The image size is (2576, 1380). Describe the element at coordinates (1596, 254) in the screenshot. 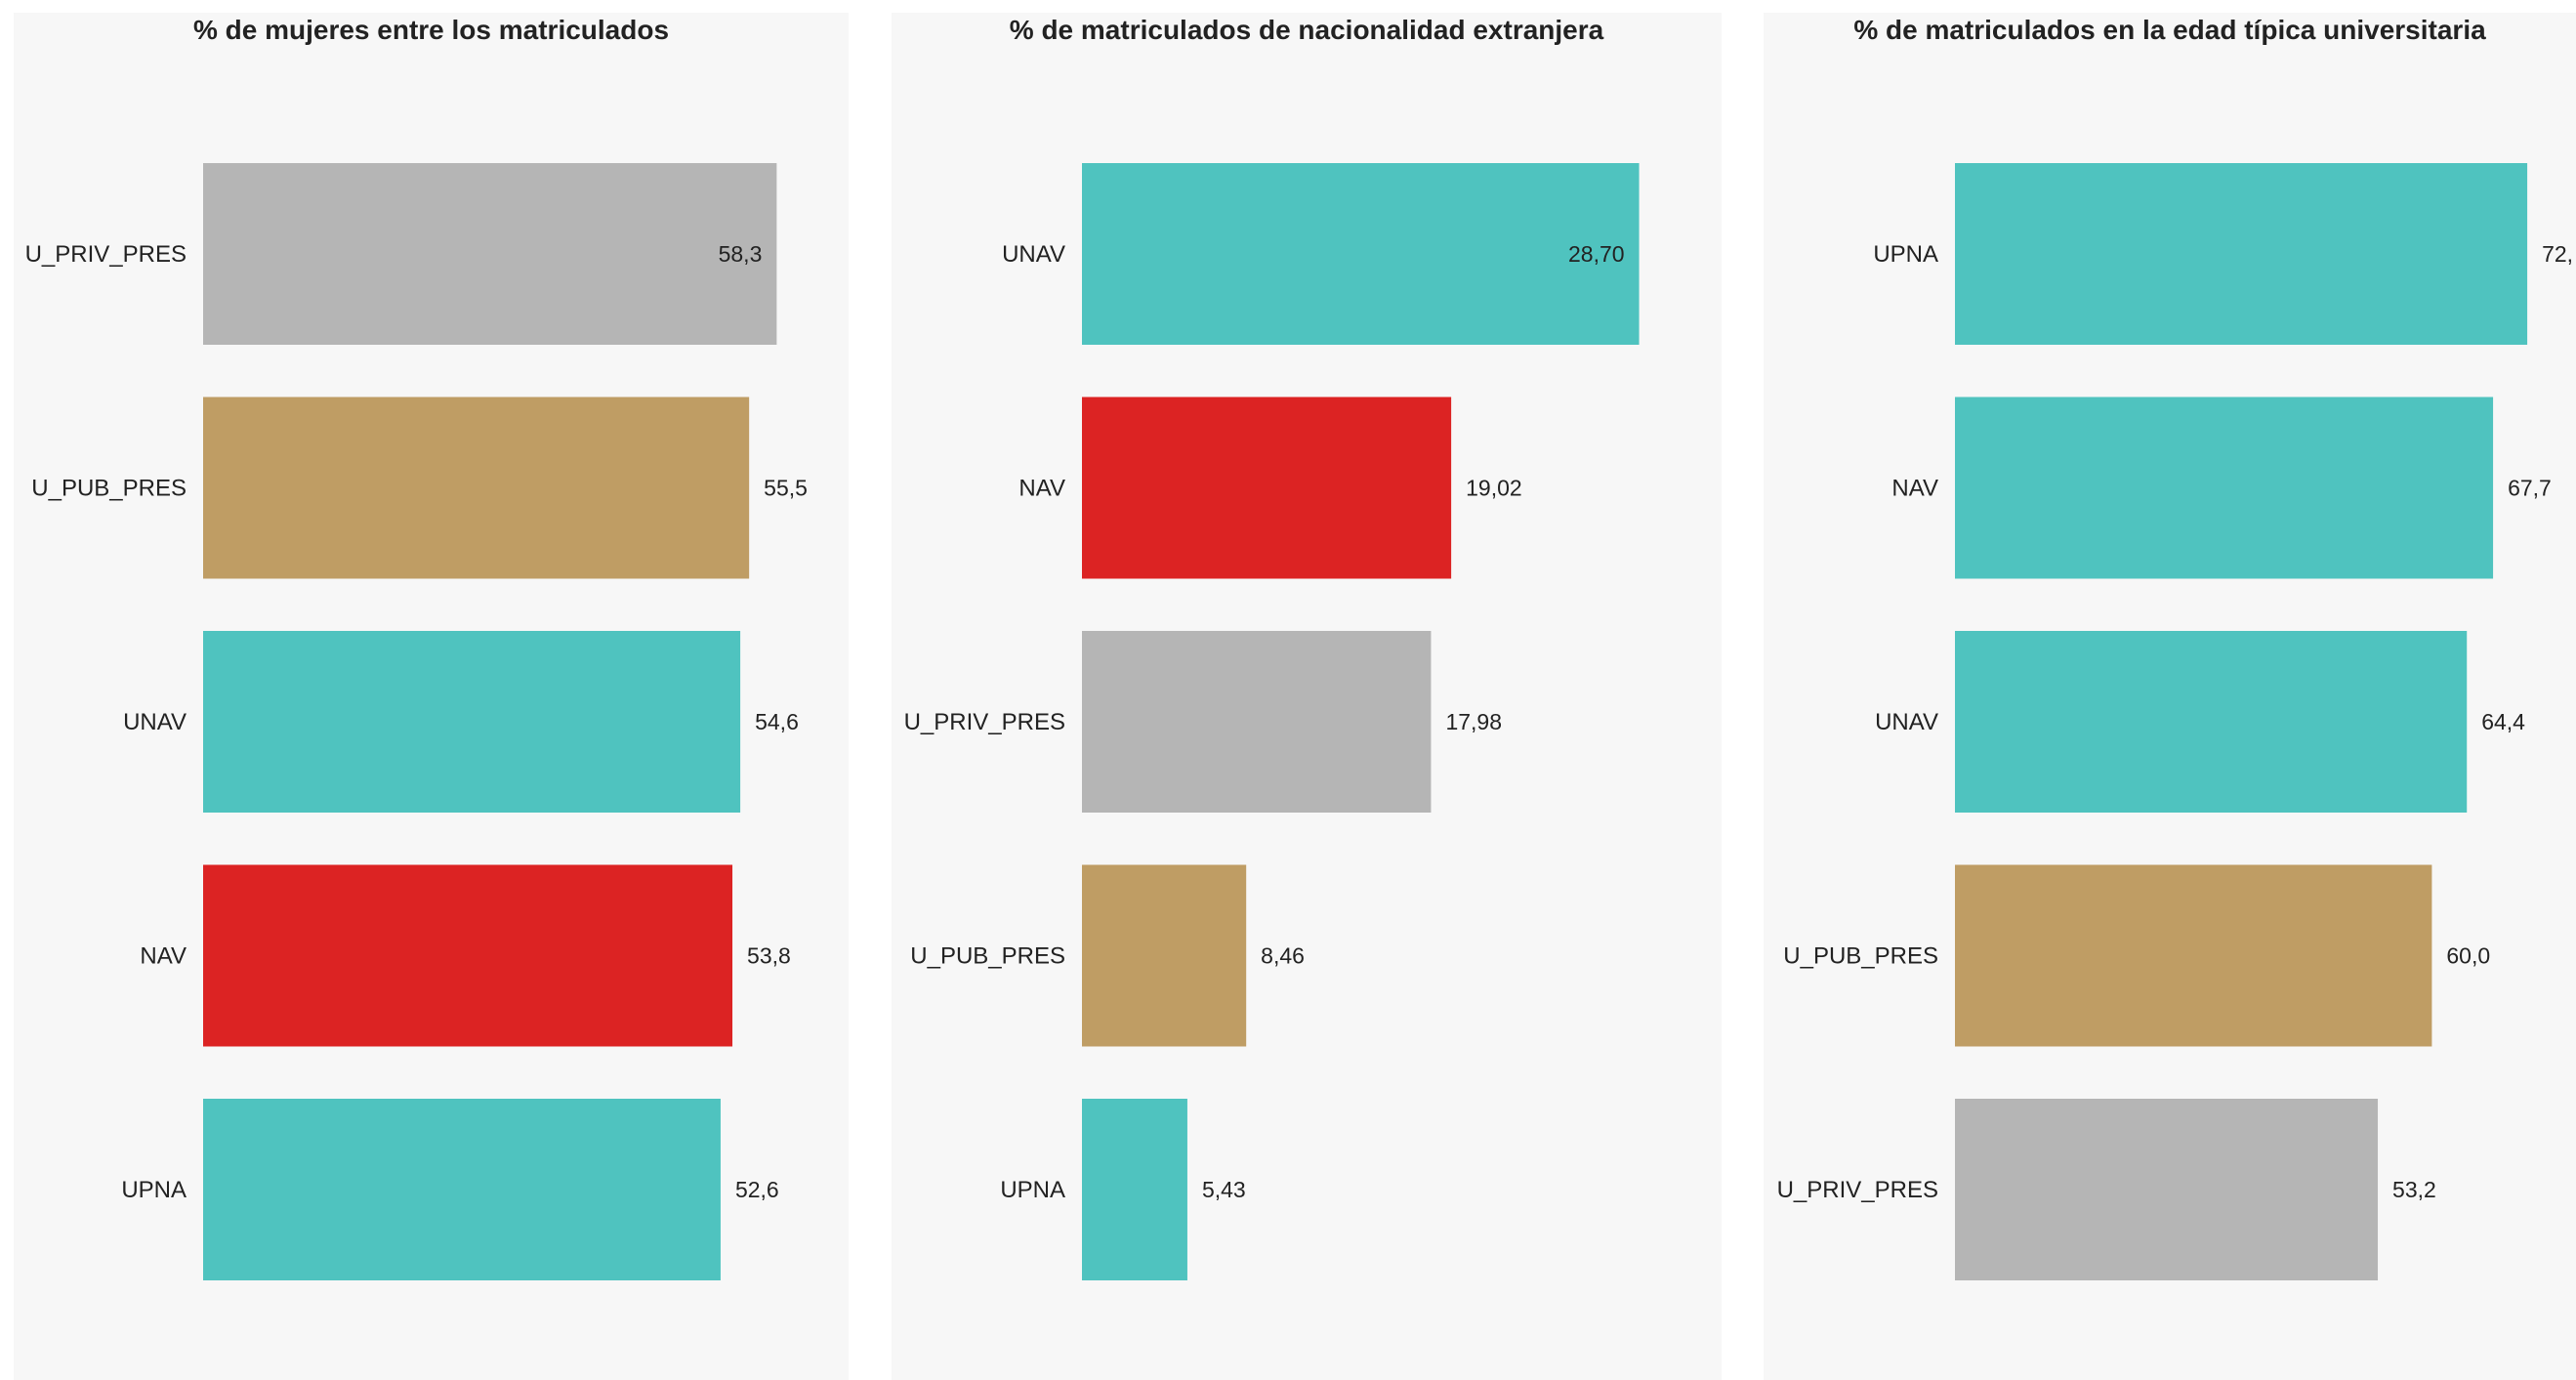

I see `value-label: 28,70` at that location.